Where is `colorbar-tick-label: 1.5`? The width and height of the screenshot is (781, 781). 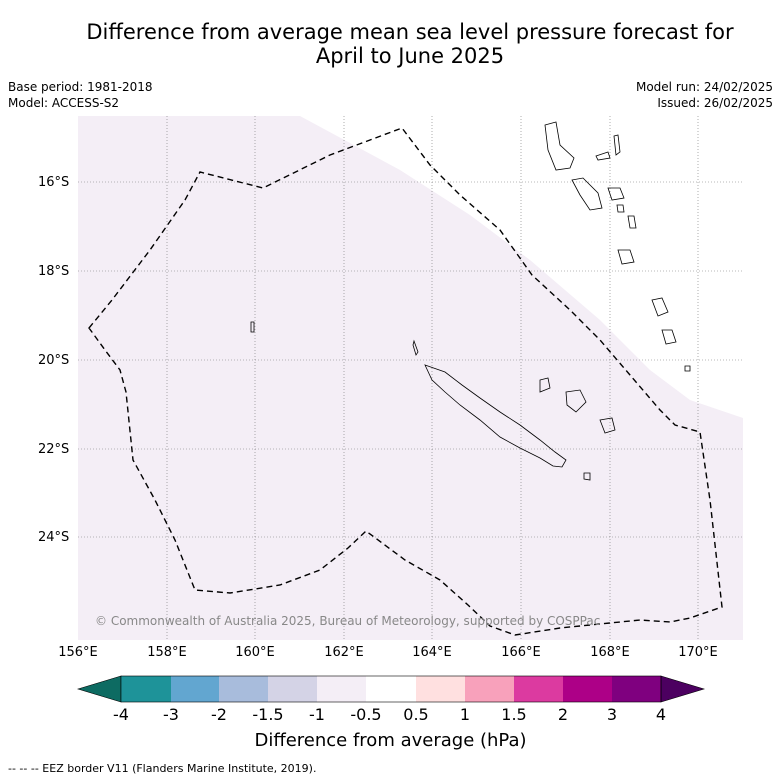 colorbar-tick-label: 1.5 is located at coordinates (514, 714).